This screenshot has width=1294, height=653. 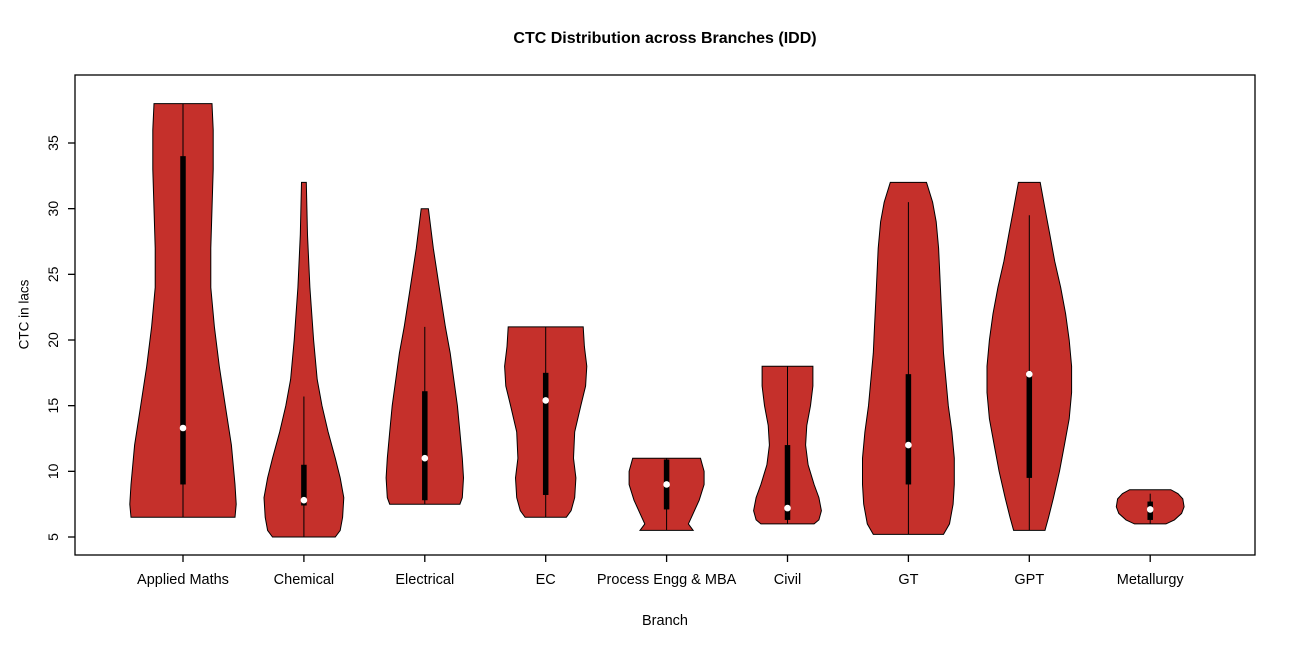 What do you see at coordinates (1029, 424) in the screenshot?
I see `iqr-box-gpt` at bounding box center [1029, 424].